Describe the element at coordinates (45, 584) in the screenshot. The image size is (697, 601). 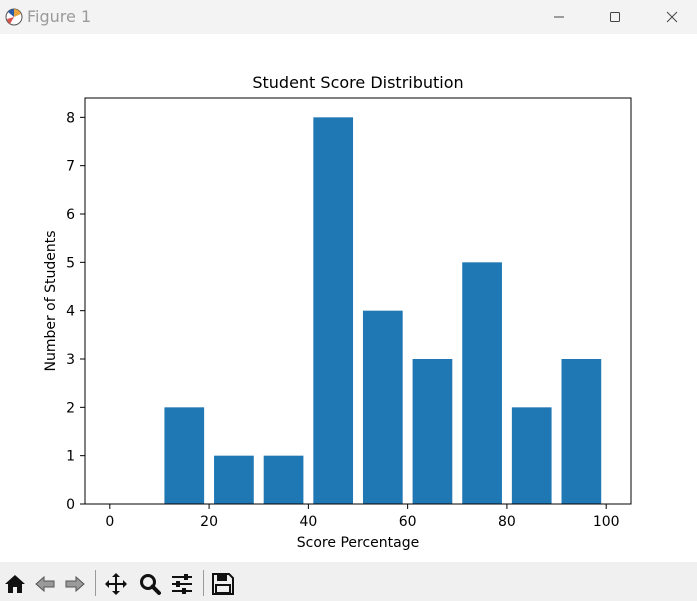
I see `back-icon` at that location.